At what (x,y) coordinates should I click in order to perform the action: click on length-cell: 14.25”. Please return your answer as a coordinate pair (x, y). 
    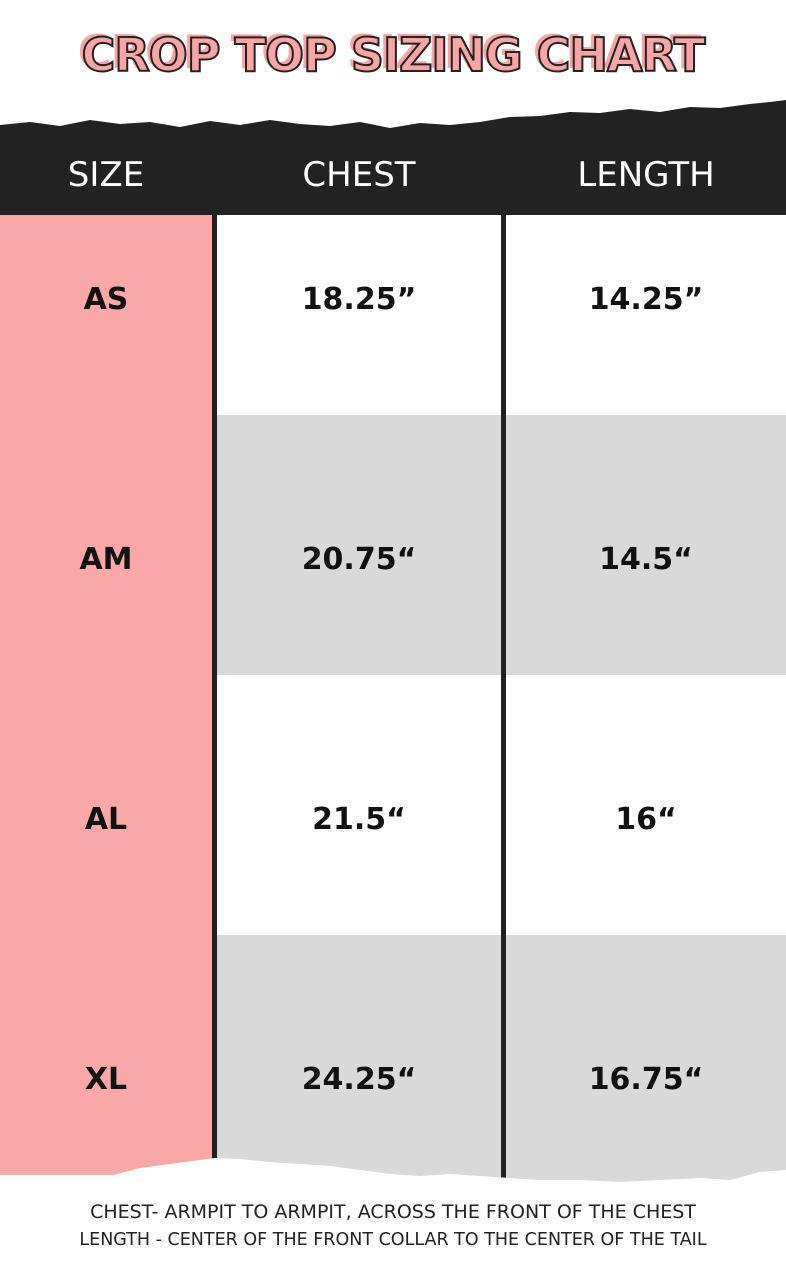
    Looking at the image, I should click on (646, 299).